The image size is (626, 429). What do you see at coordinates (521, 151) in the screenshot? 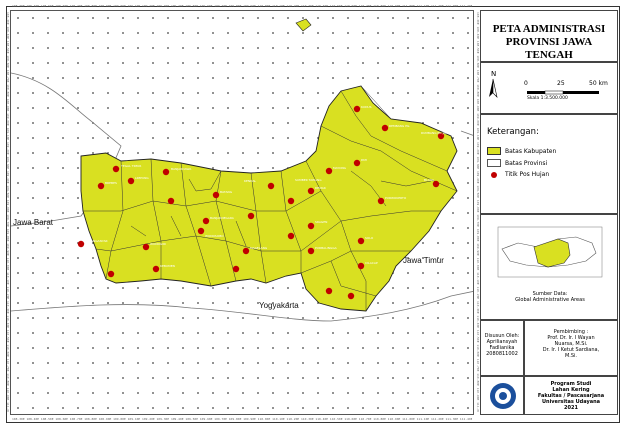
I see `legend-item-kabupaten: Batas Kabupaten` at bounding box center [521, 151].